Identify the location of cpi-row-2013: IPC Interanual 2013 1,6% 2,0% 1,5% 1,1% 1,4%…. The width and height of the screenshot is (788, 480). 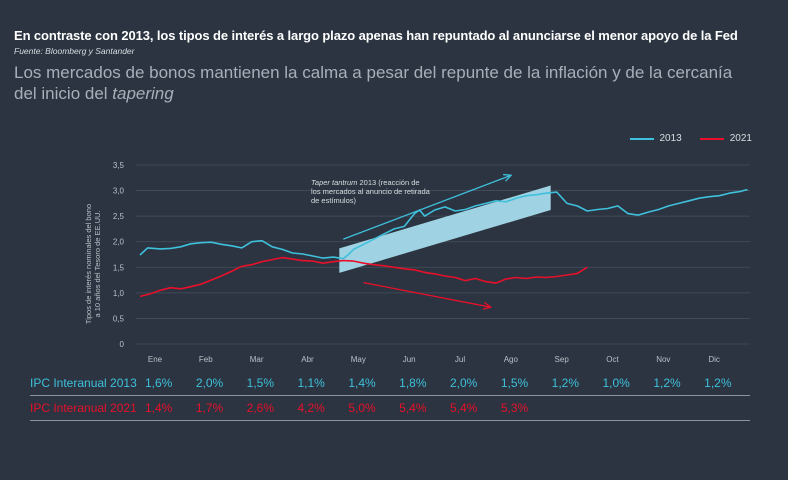
(390, 383).